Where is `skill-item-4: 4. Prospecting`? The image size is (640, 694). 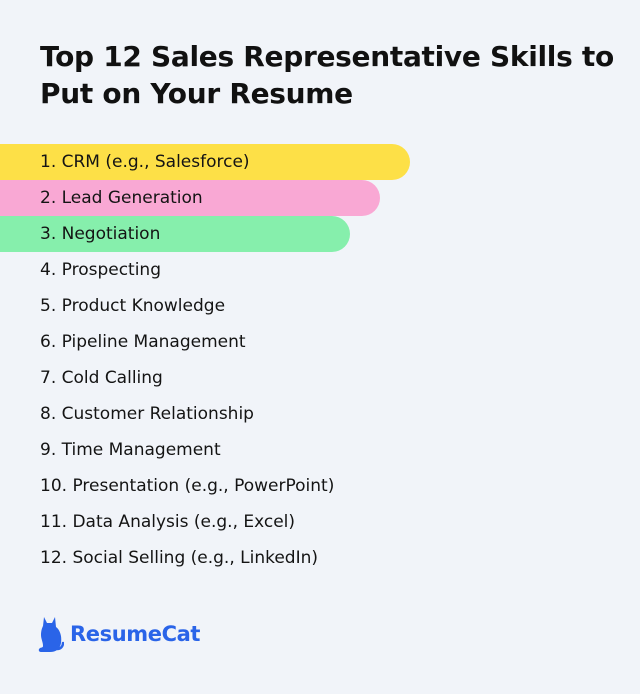 skill-item-4: 4. Prospecting is located at coordinates (101, 270).